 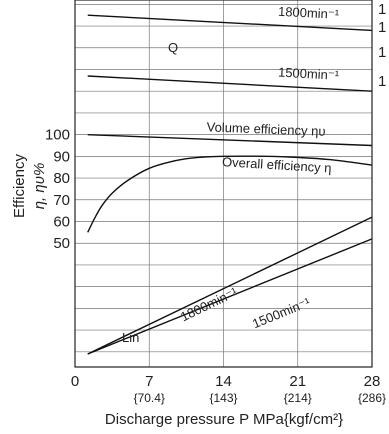 I want to click on lin-group-label: Lin, so click(x=130, y=337).